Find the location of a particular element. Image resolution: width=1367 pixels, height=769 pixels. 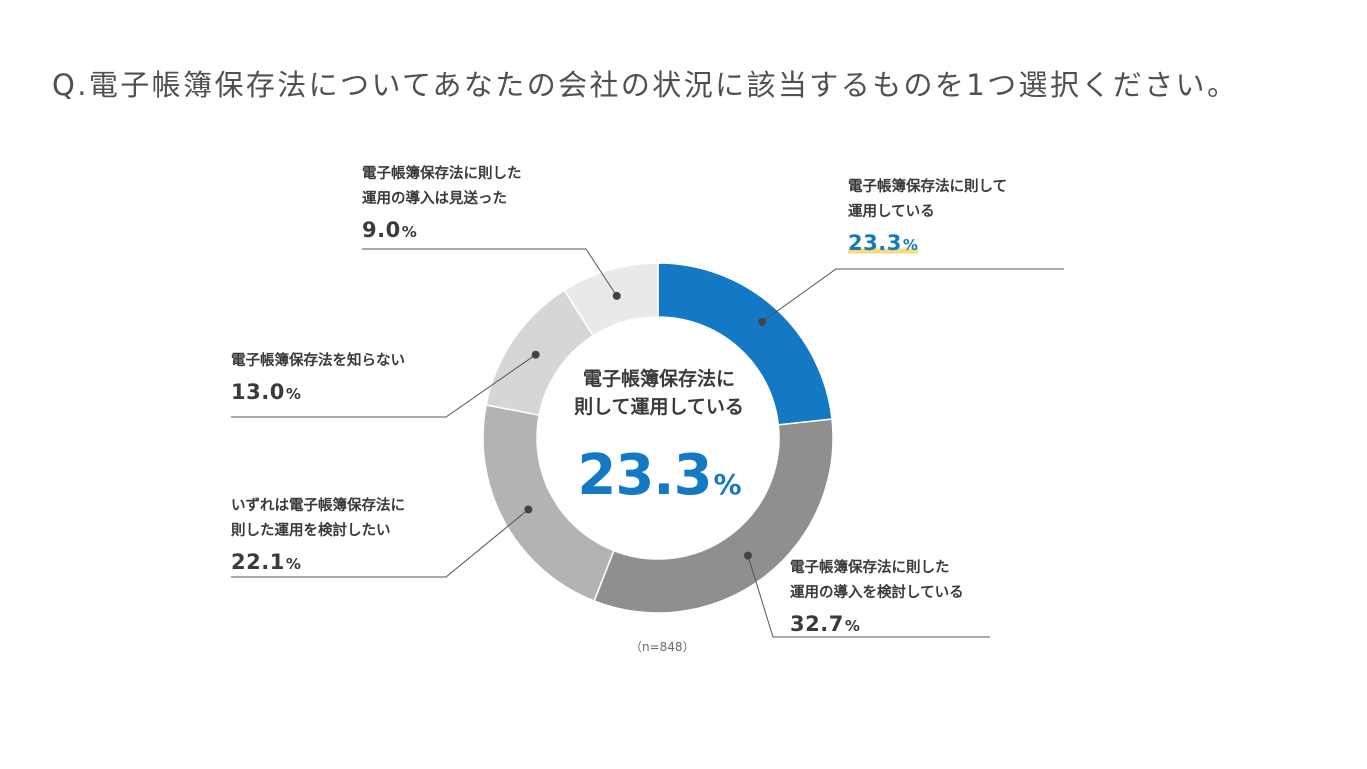

label-value-number: 23.3% is located at coordinates (883, 243).